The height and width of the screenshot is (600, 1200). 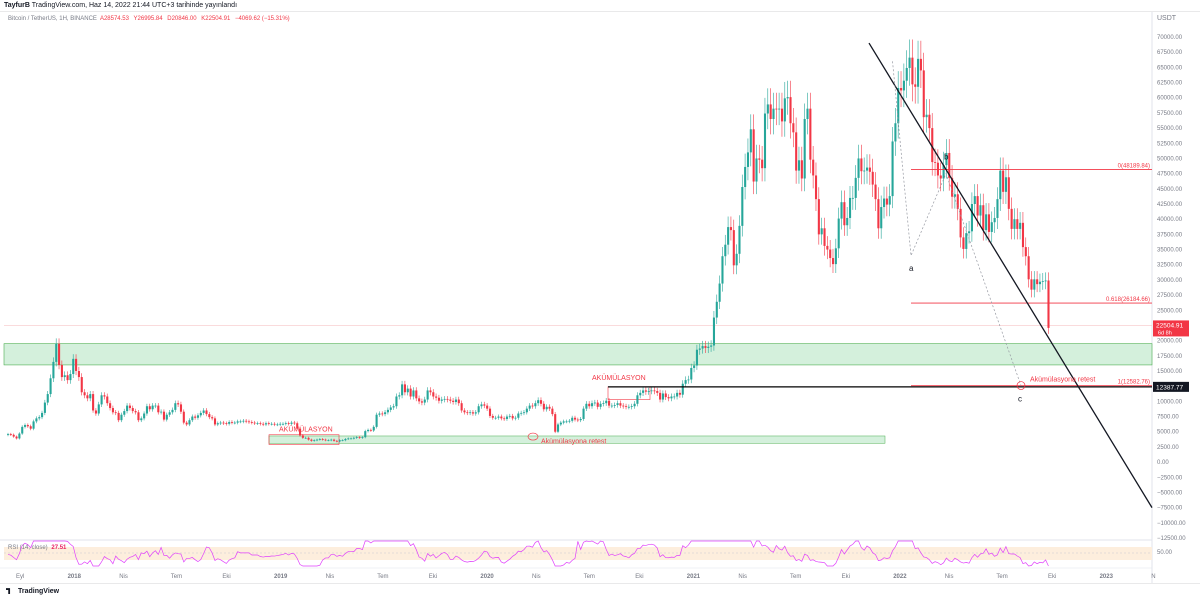 I want to click on y-tick-label: 45000.00, so click(x=1170, y=190).